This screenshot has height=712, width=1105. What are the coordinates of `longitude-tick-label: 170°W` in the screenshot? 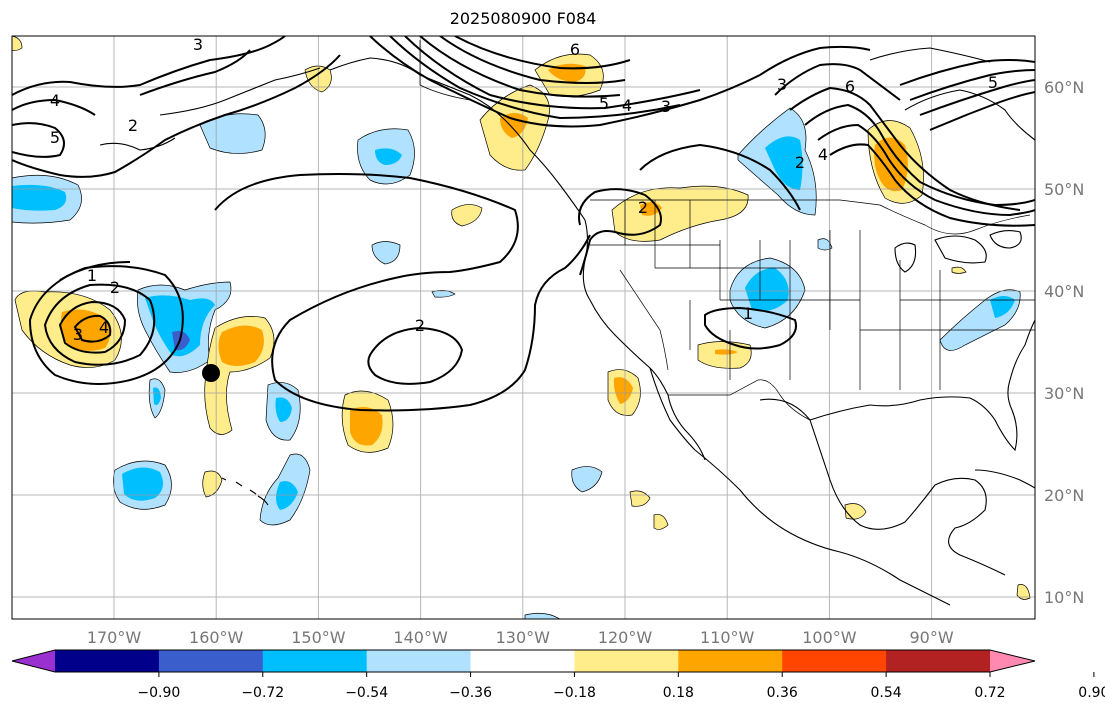 It's located at (114, 637).